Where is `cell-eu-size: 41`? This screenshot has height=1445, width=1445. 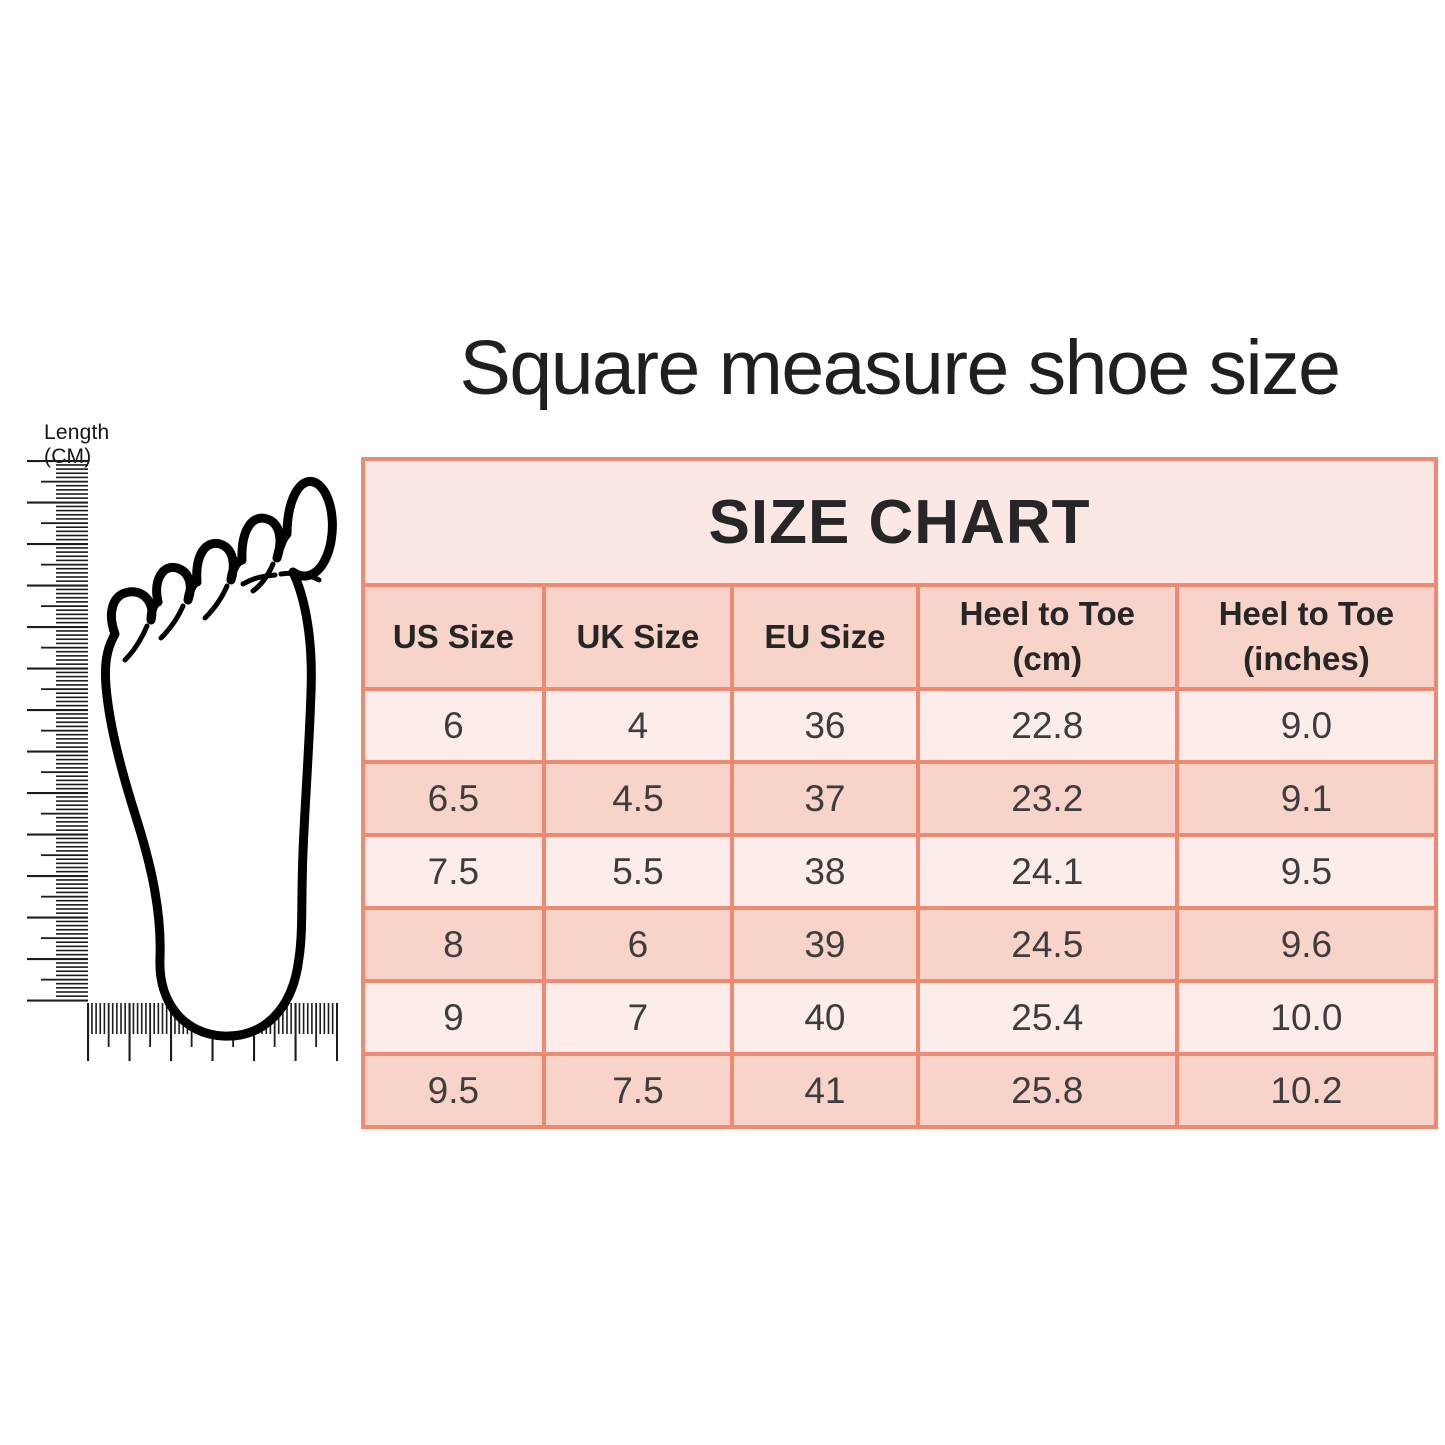 cell-eu-size: 41 is located at coordinates (825, 1090).